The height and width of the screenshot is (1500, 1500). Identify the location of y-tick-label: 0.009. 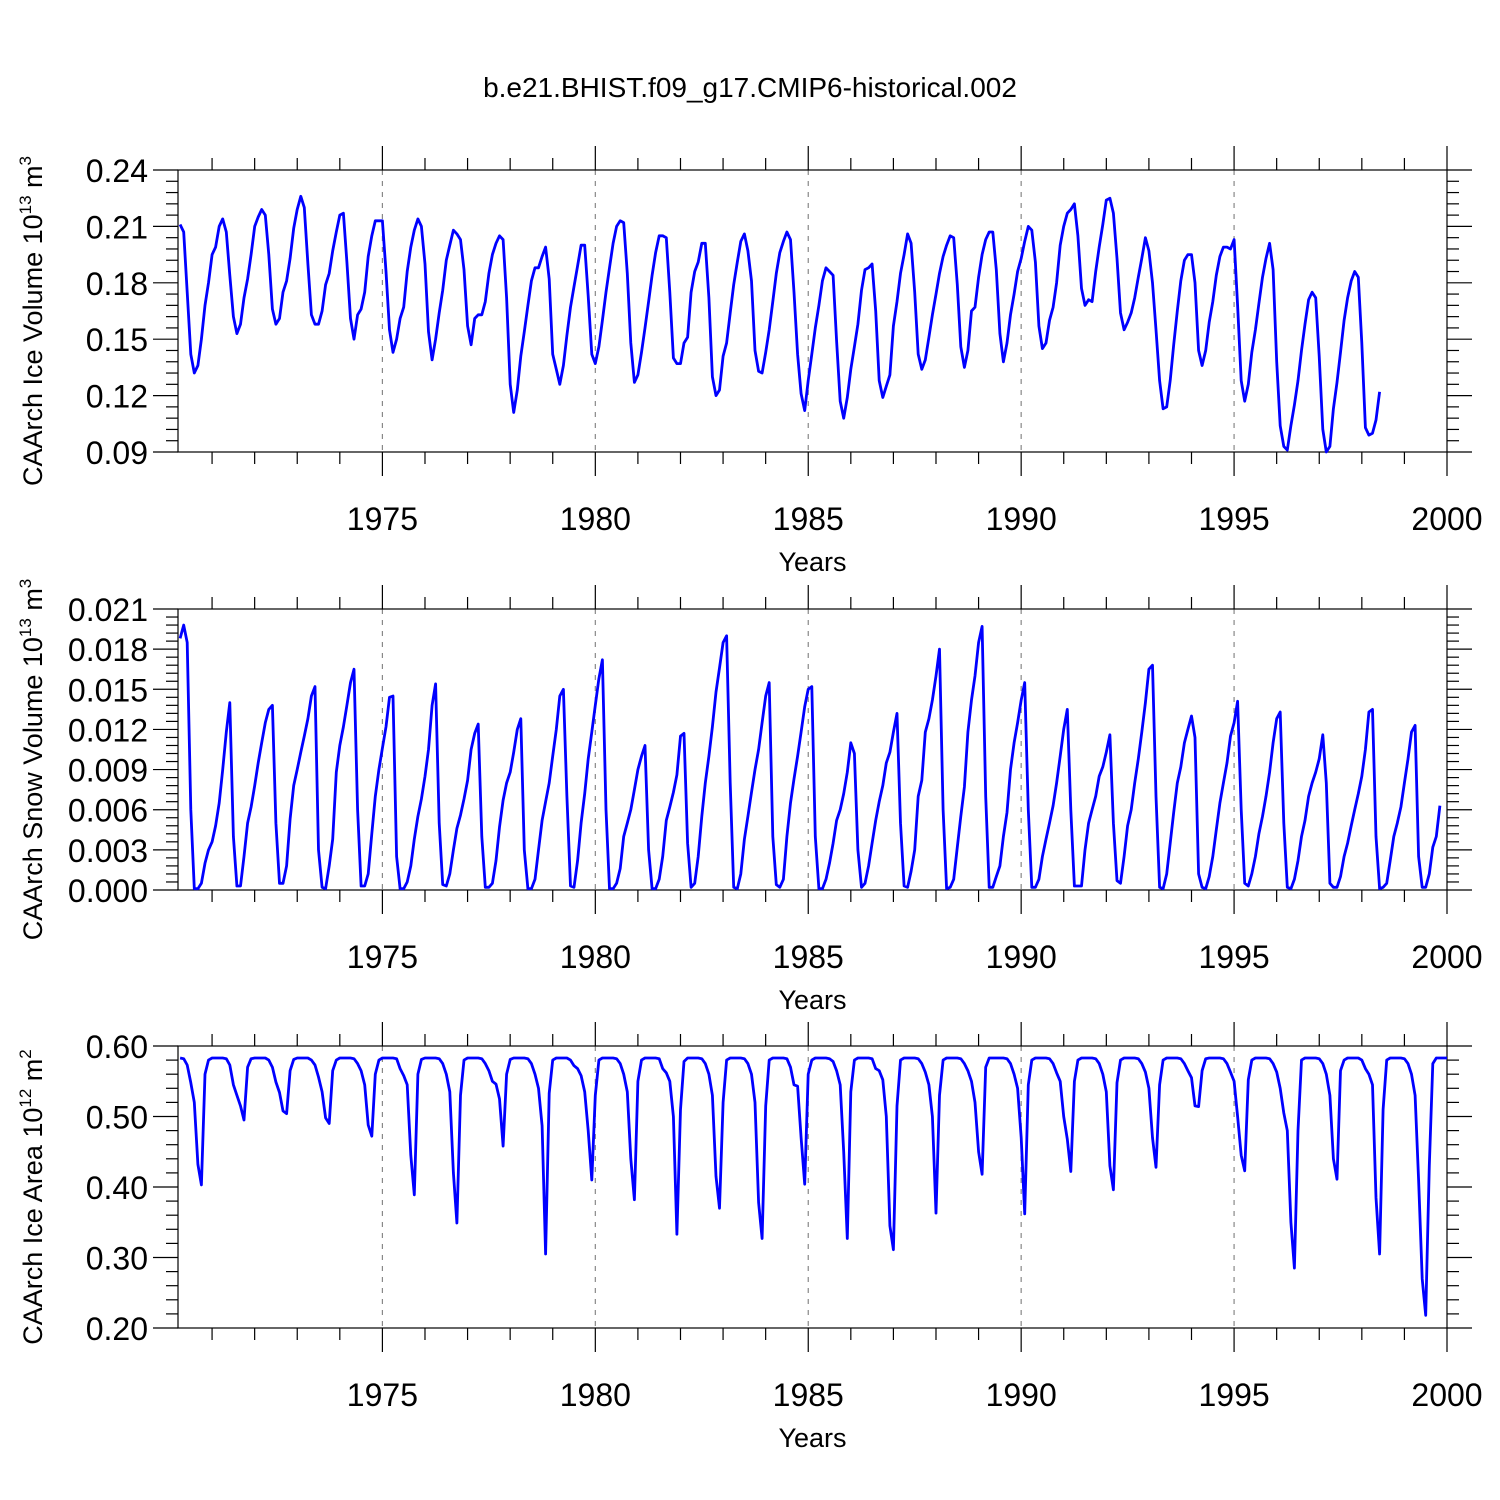
(108, 771).